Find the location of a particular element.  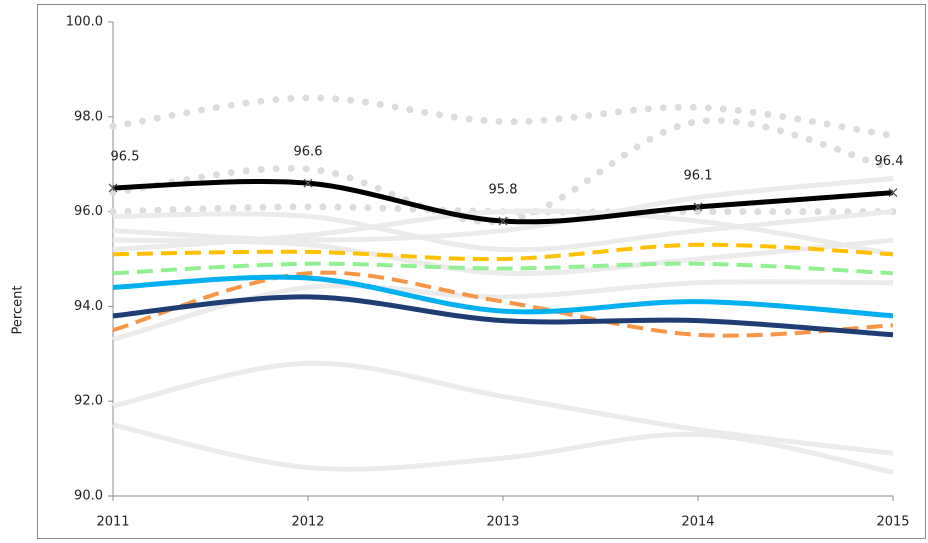

y-tick-label: 90.0 is located at coordinates (88, 496).